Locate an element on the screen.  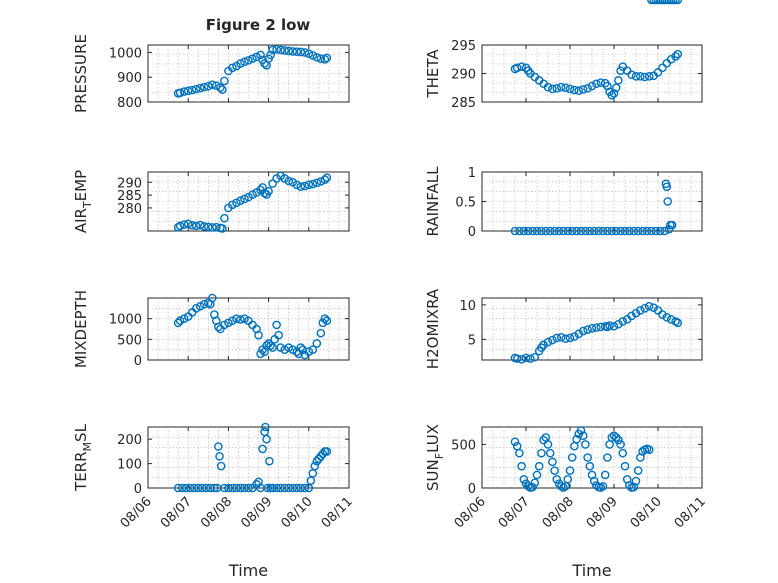
y-tick-label: 1 is located at coordinates (472, 173).